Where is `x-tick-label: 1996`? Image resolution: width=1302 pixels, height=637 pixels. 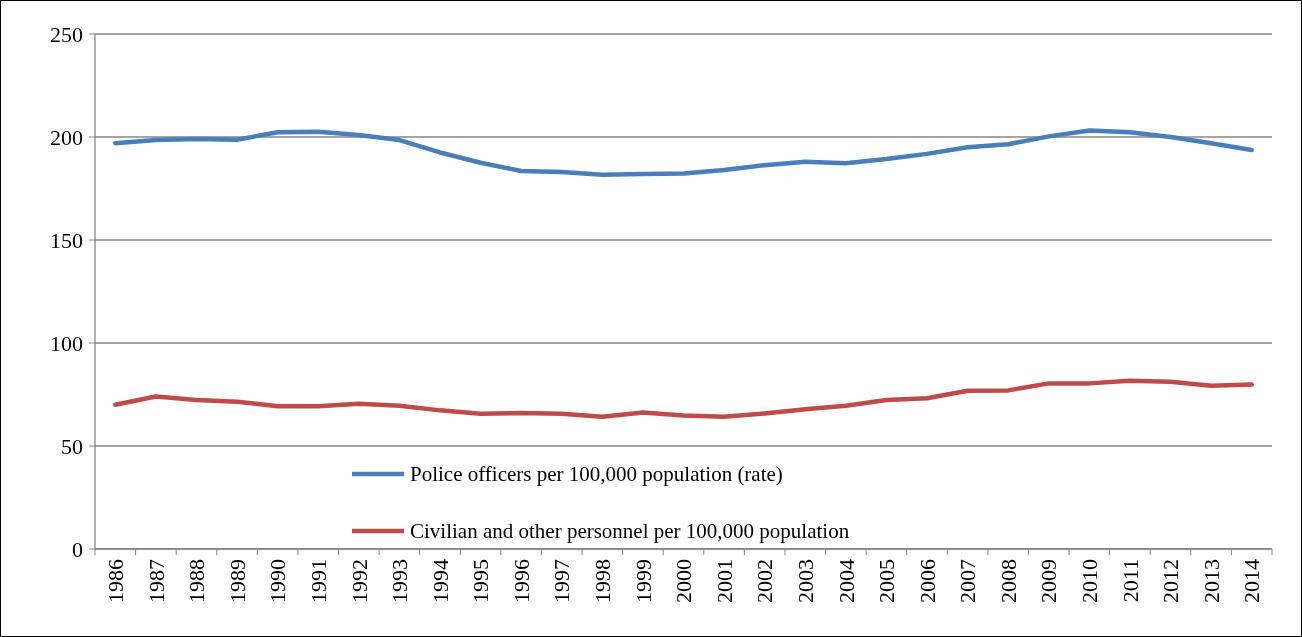 x-tick-label: 1996 is located at coordinates (521, 581).